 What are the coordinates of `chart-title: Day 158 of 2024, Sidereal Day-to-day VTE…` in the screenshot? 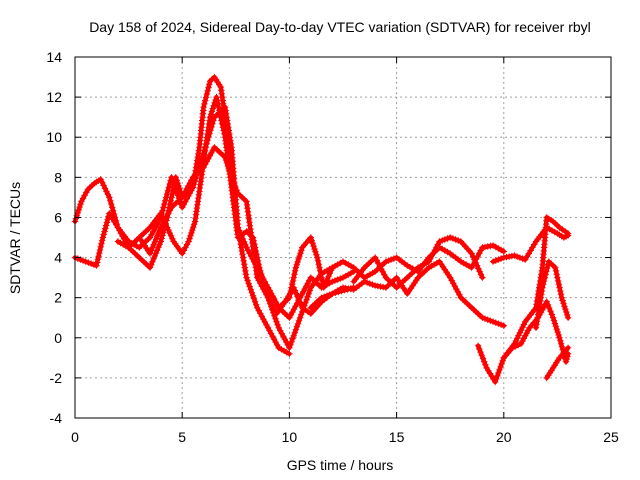 It's located at (340, 27).